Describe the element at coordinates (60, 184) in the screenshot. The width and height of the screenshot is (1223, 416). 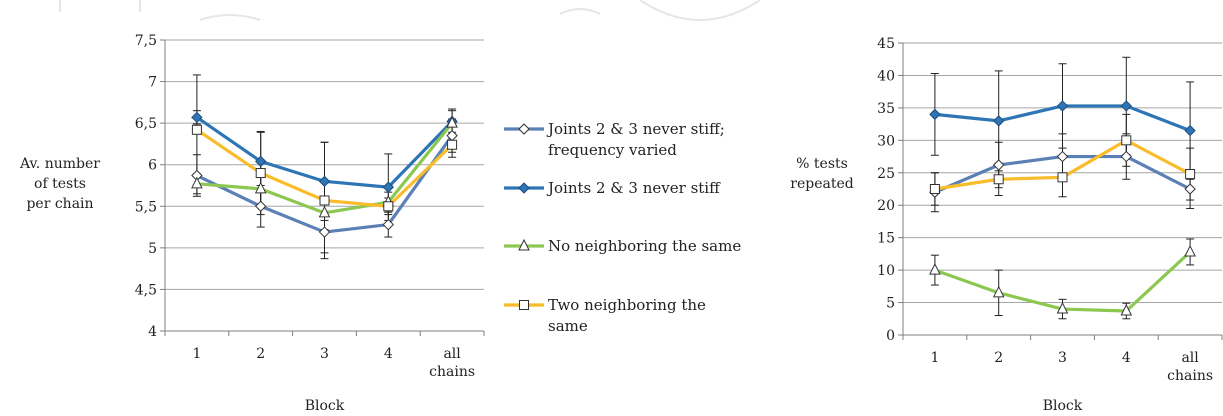
I see `y-axis-title: of tests` at that location.